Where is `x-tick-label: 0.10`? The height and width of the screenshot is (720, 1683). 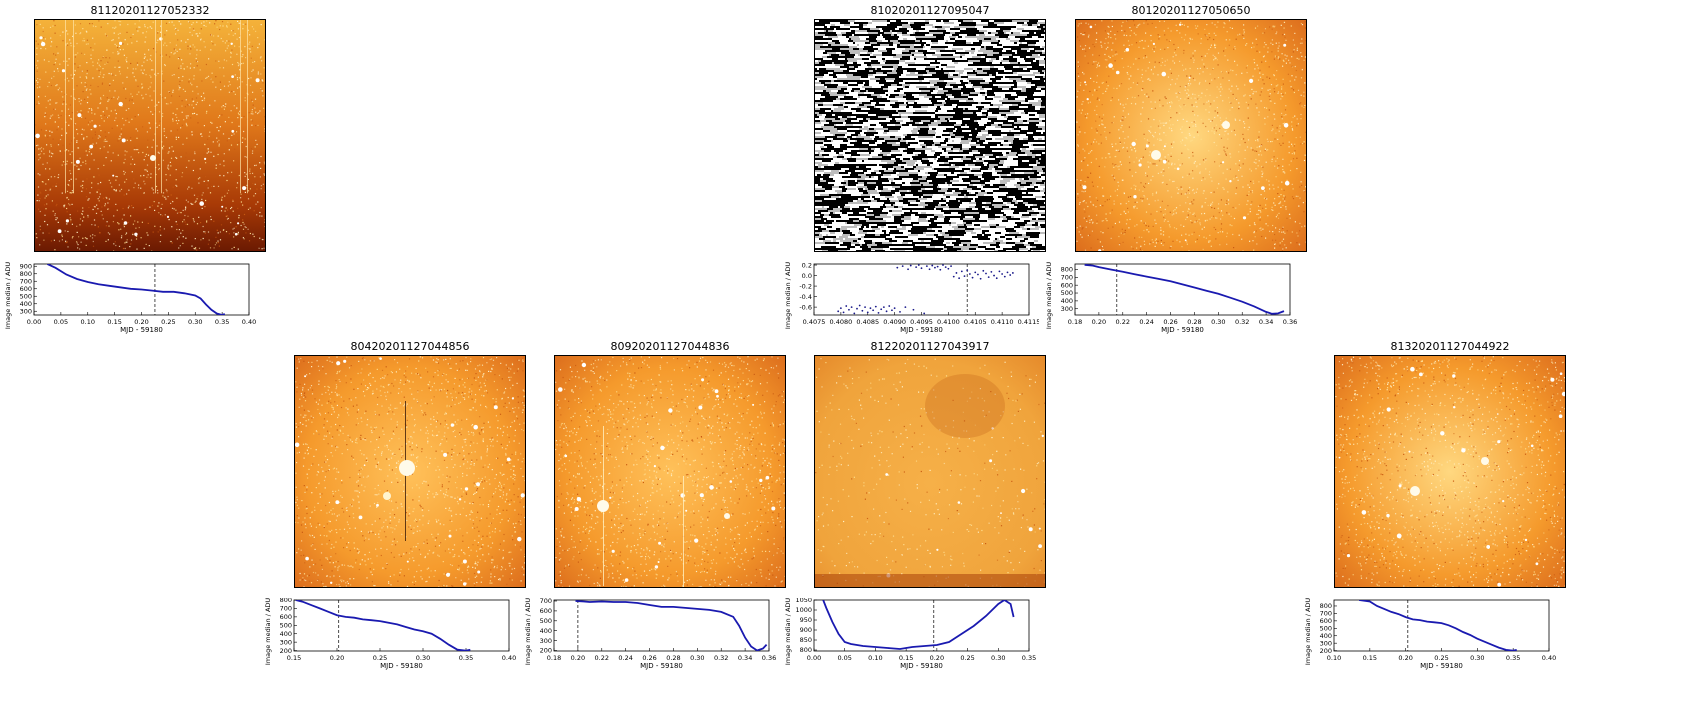 x-tick-label: 0.10 is located at coordinates (88, 322).